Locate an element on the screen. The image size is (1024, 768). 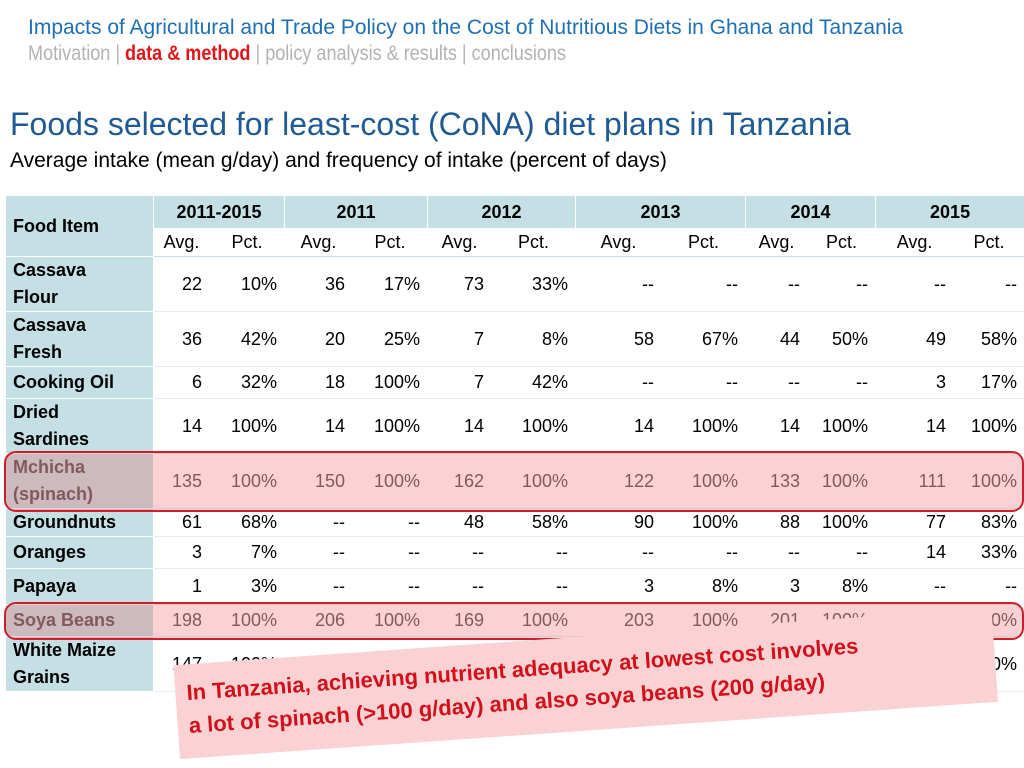
year-header: 2014 is located at coordinates (811, 212).